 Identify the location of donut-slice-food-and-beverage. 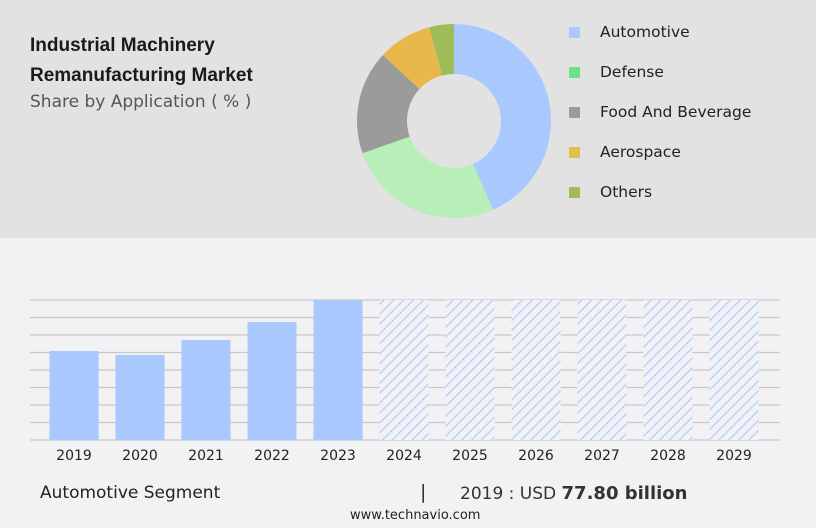
(388, 104).